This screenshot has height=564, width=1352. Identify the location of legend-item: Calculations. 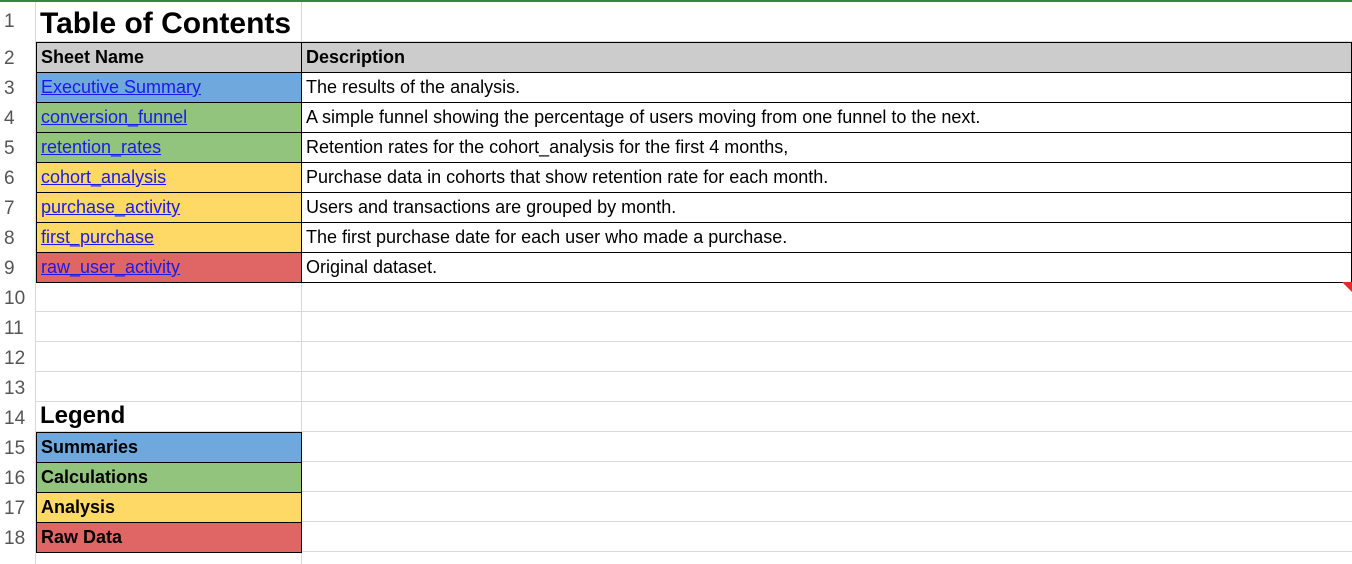
(169, 477).